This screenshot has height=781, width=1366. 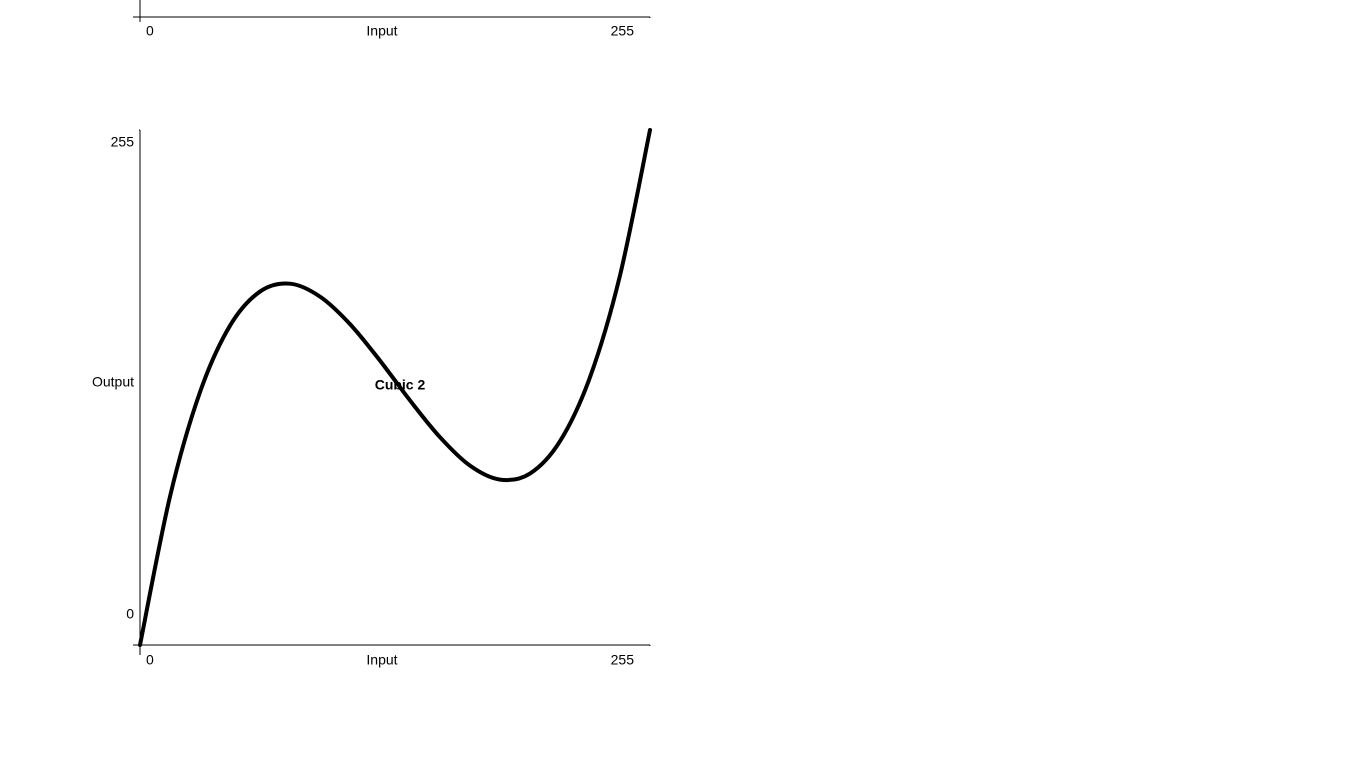 I want to click on y-tick-label: 255, so click(x=123, y=142).